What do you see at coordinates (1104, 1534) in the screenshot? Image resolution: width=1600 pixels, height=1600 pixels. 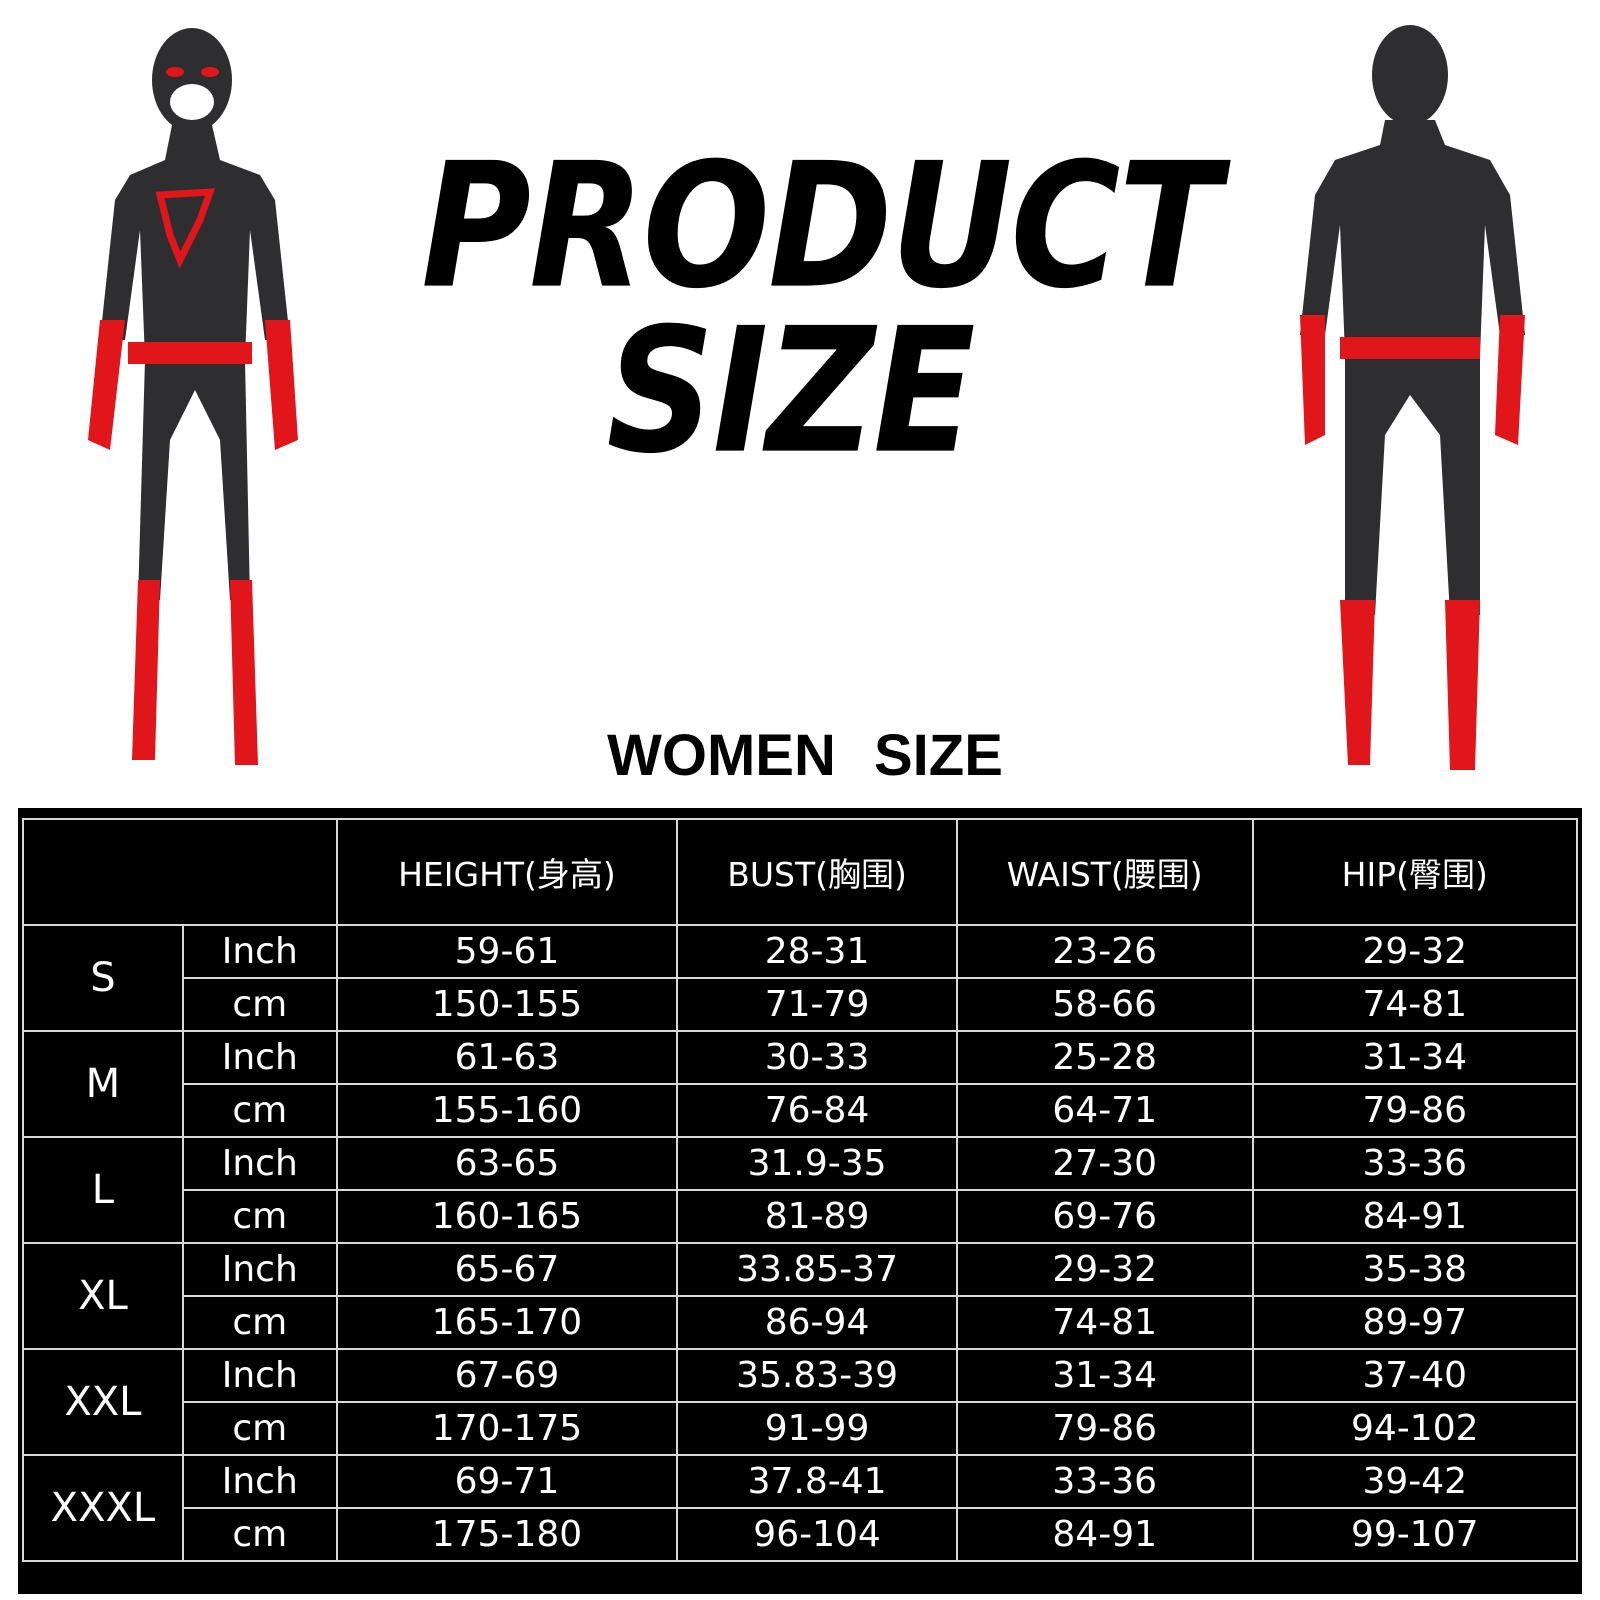 I see `waist-value: 84-91` at bounding box center [1104, 1534].